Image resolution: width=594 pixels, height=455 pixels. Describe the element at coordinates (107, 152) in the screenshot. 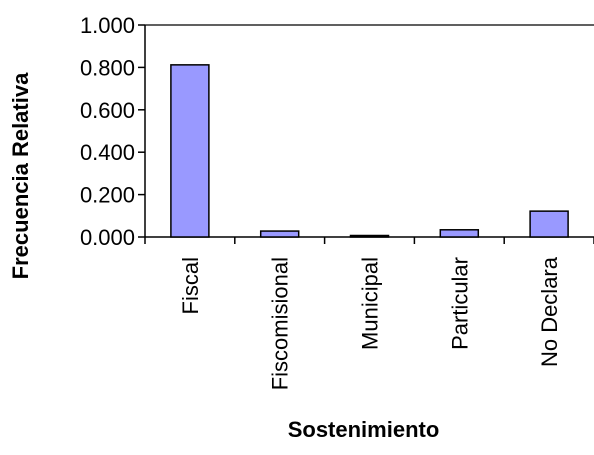

I see `y-tick-label: 0.400` at that location.